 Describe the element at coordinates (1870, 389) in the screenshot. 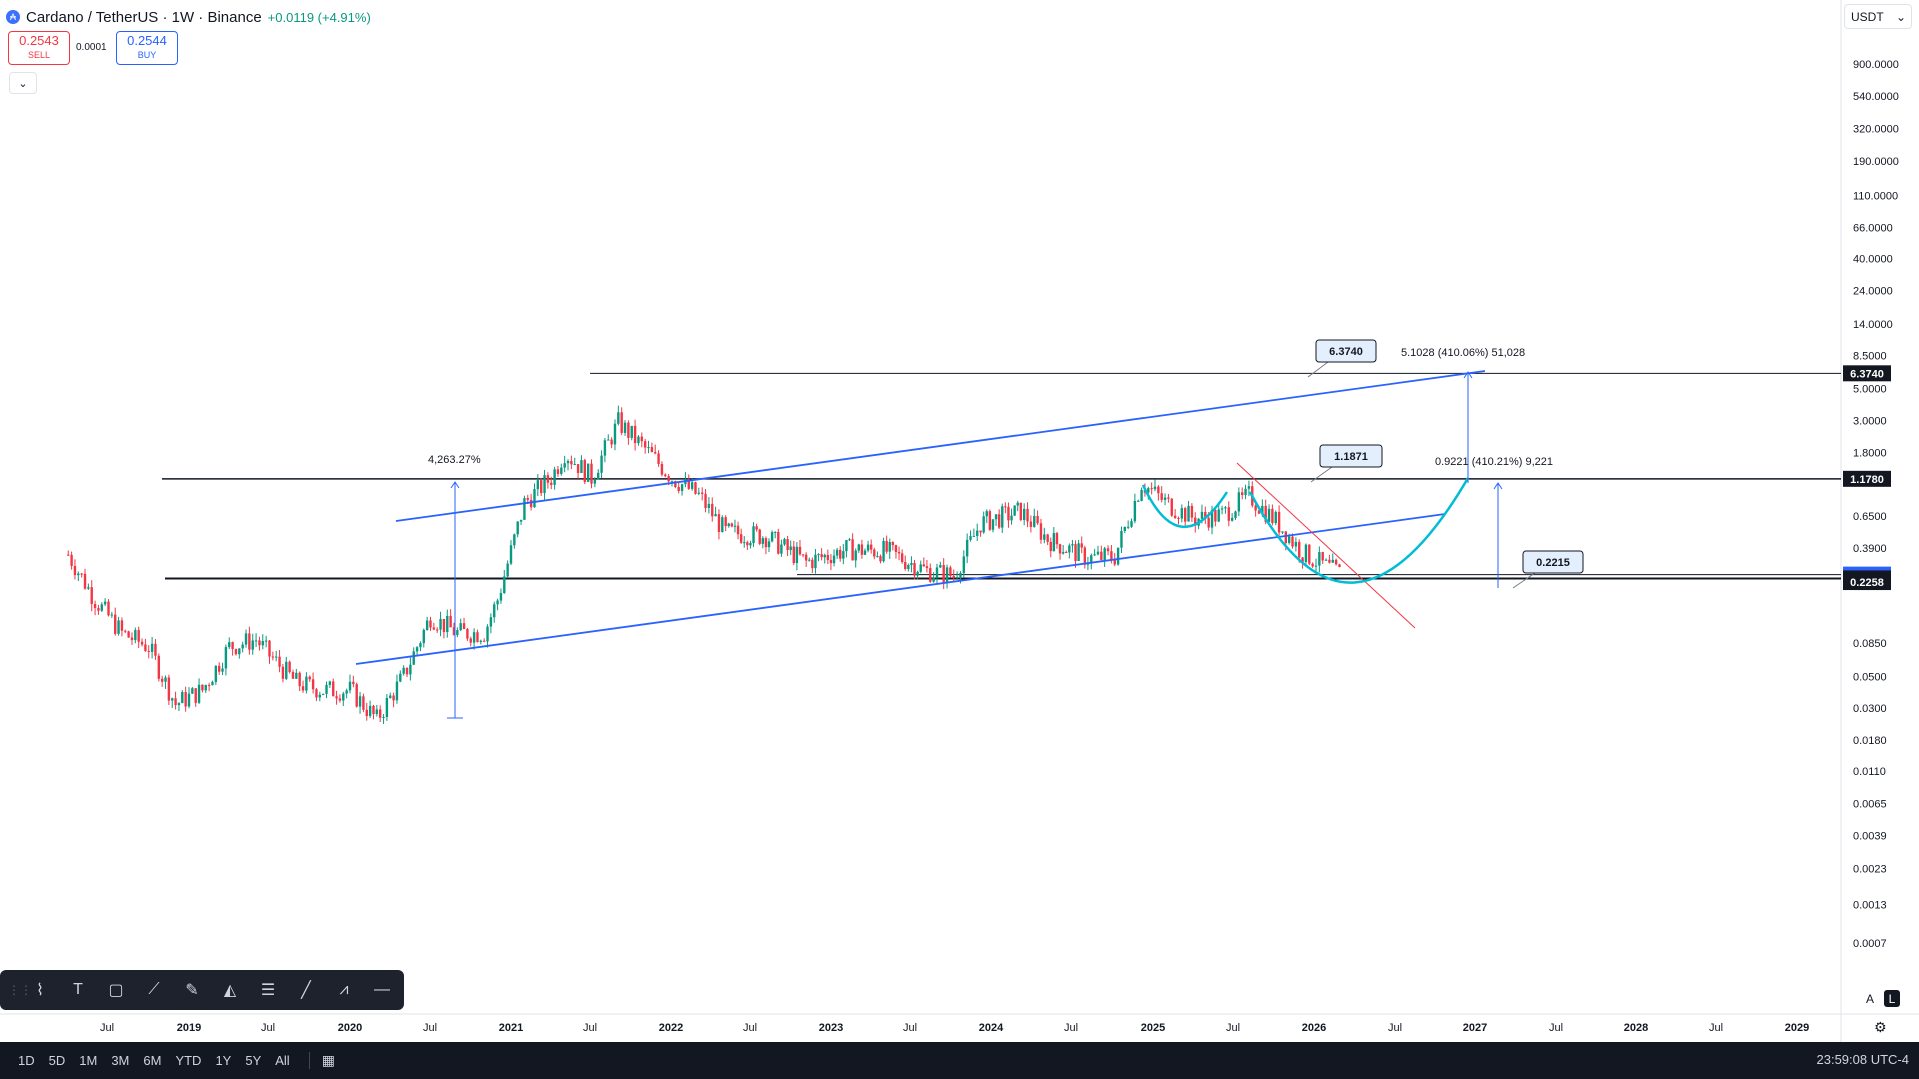

I see `price-tick-label: 5.0000` at that location.